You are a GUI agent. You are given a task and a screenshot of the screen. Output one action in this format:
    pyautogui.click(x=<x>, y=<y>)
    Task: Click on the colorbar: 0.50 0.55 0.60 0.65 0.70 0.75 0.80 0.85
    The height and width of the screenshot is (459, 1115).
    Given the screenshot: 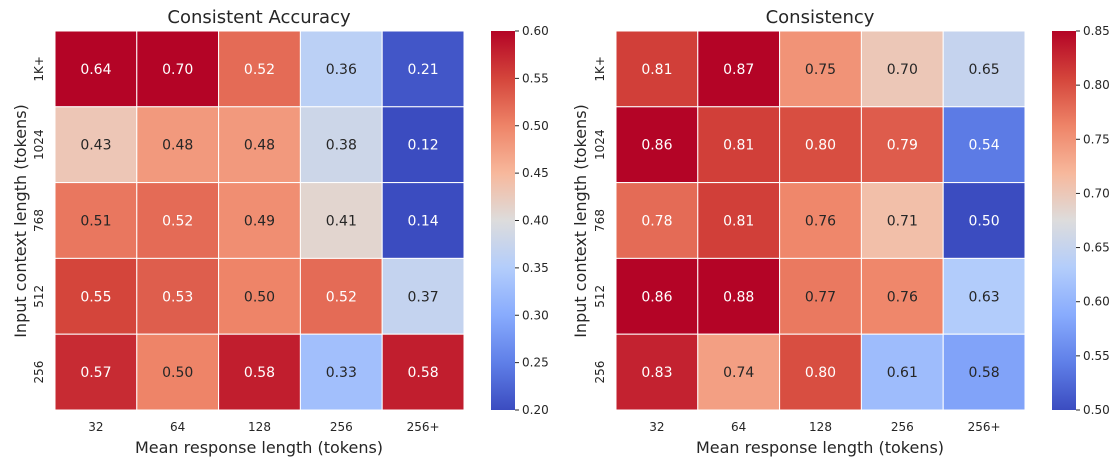 What is the action you would take?
    pyautogui.click(x=1081, y=220)
    